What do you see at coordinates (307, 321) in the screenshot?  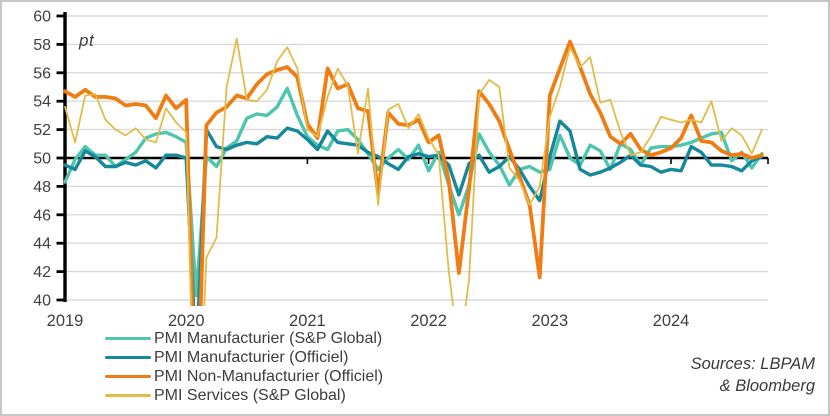 I see `x-tick-label: 2021` at bounding box center [307, 321].